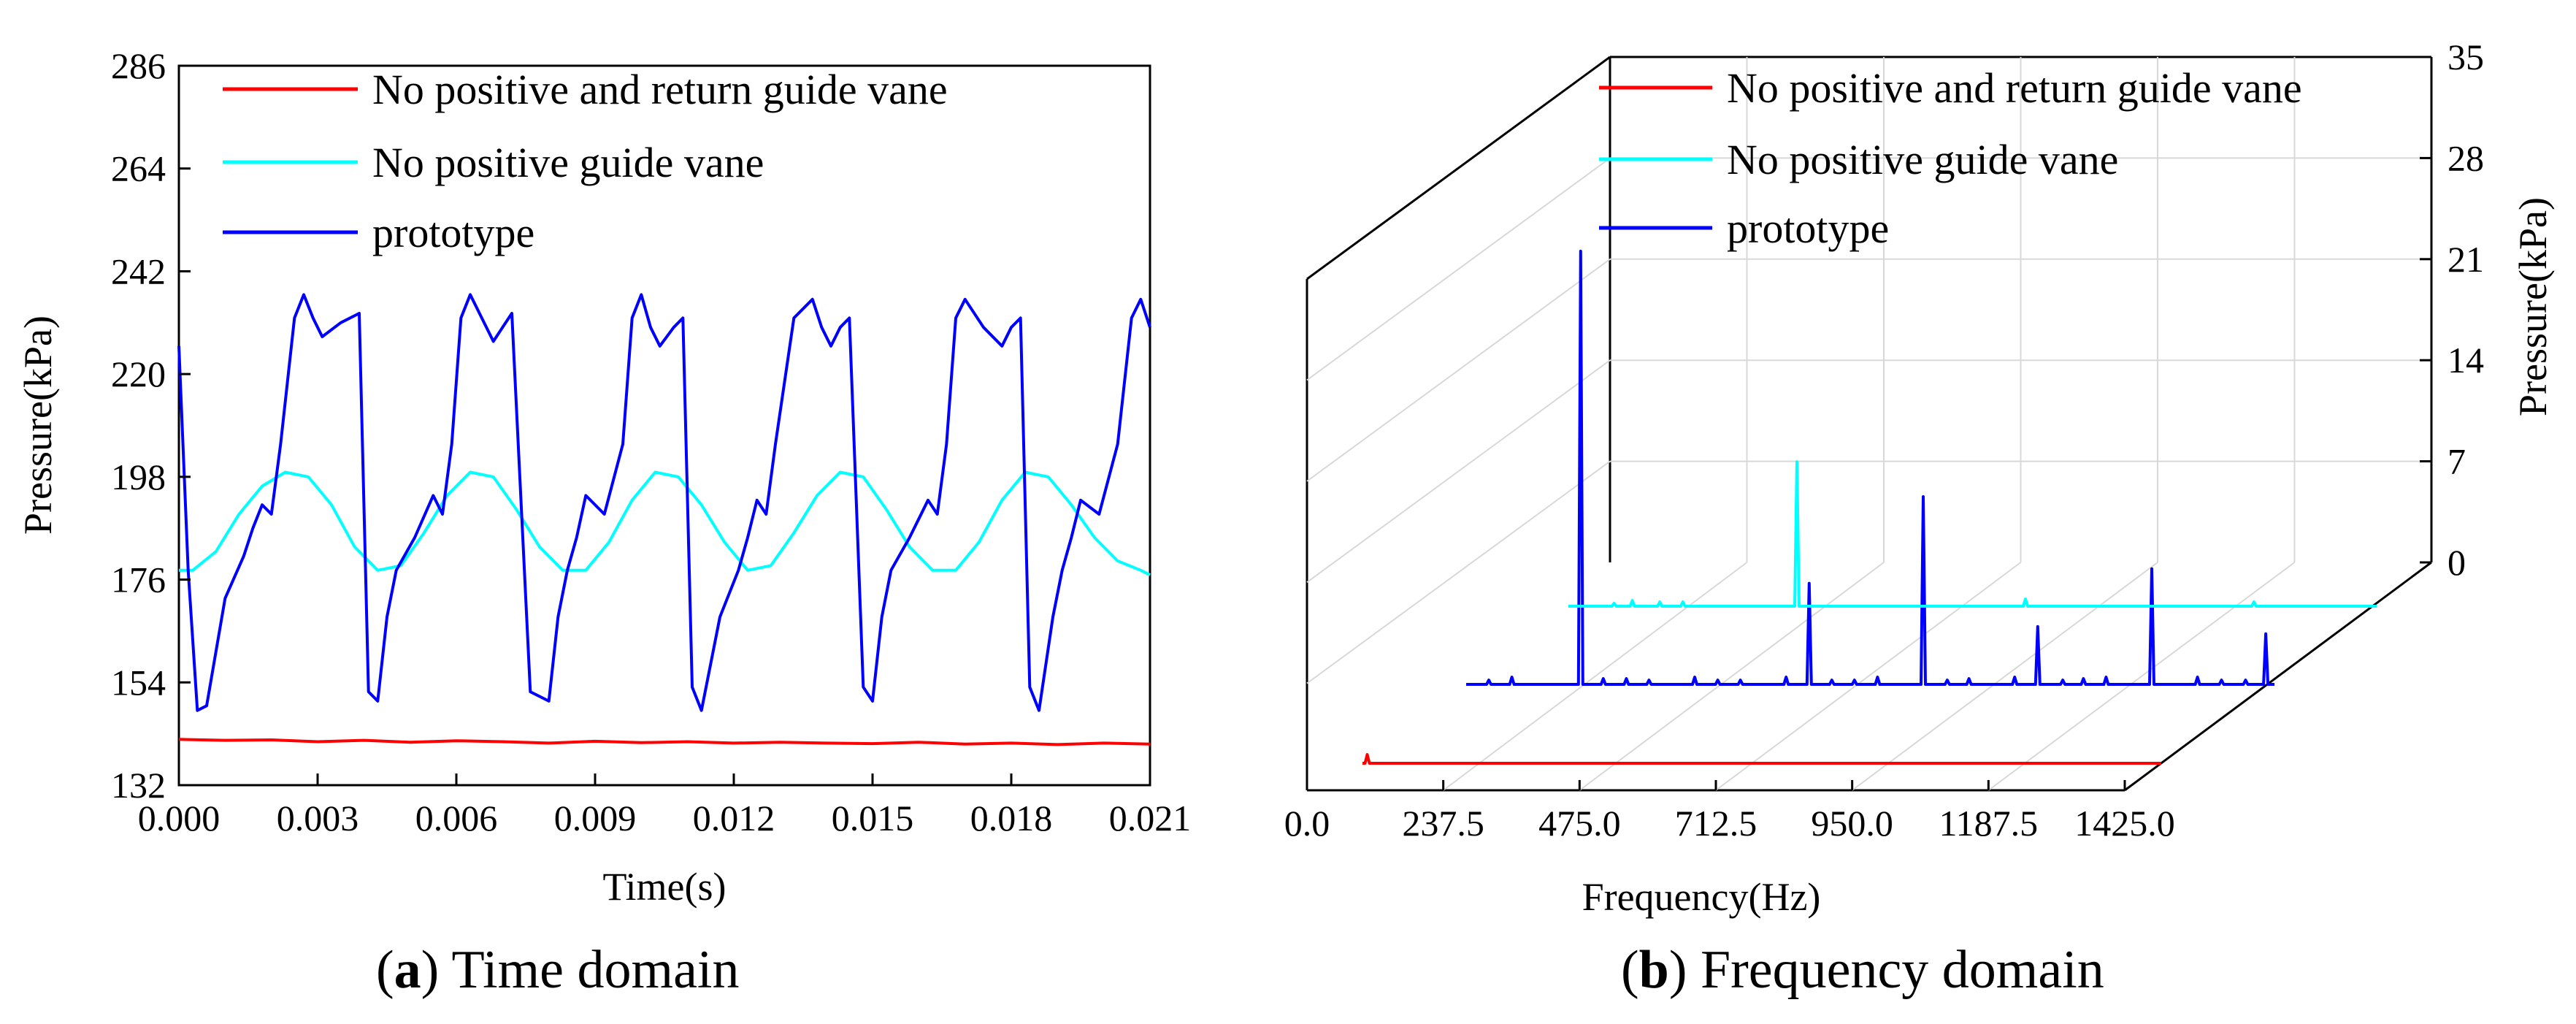 The height and width of the screenshot is (1024, 2576). I want to click on panel-b-x-tick-label: 712.5, so click(1716, 823).